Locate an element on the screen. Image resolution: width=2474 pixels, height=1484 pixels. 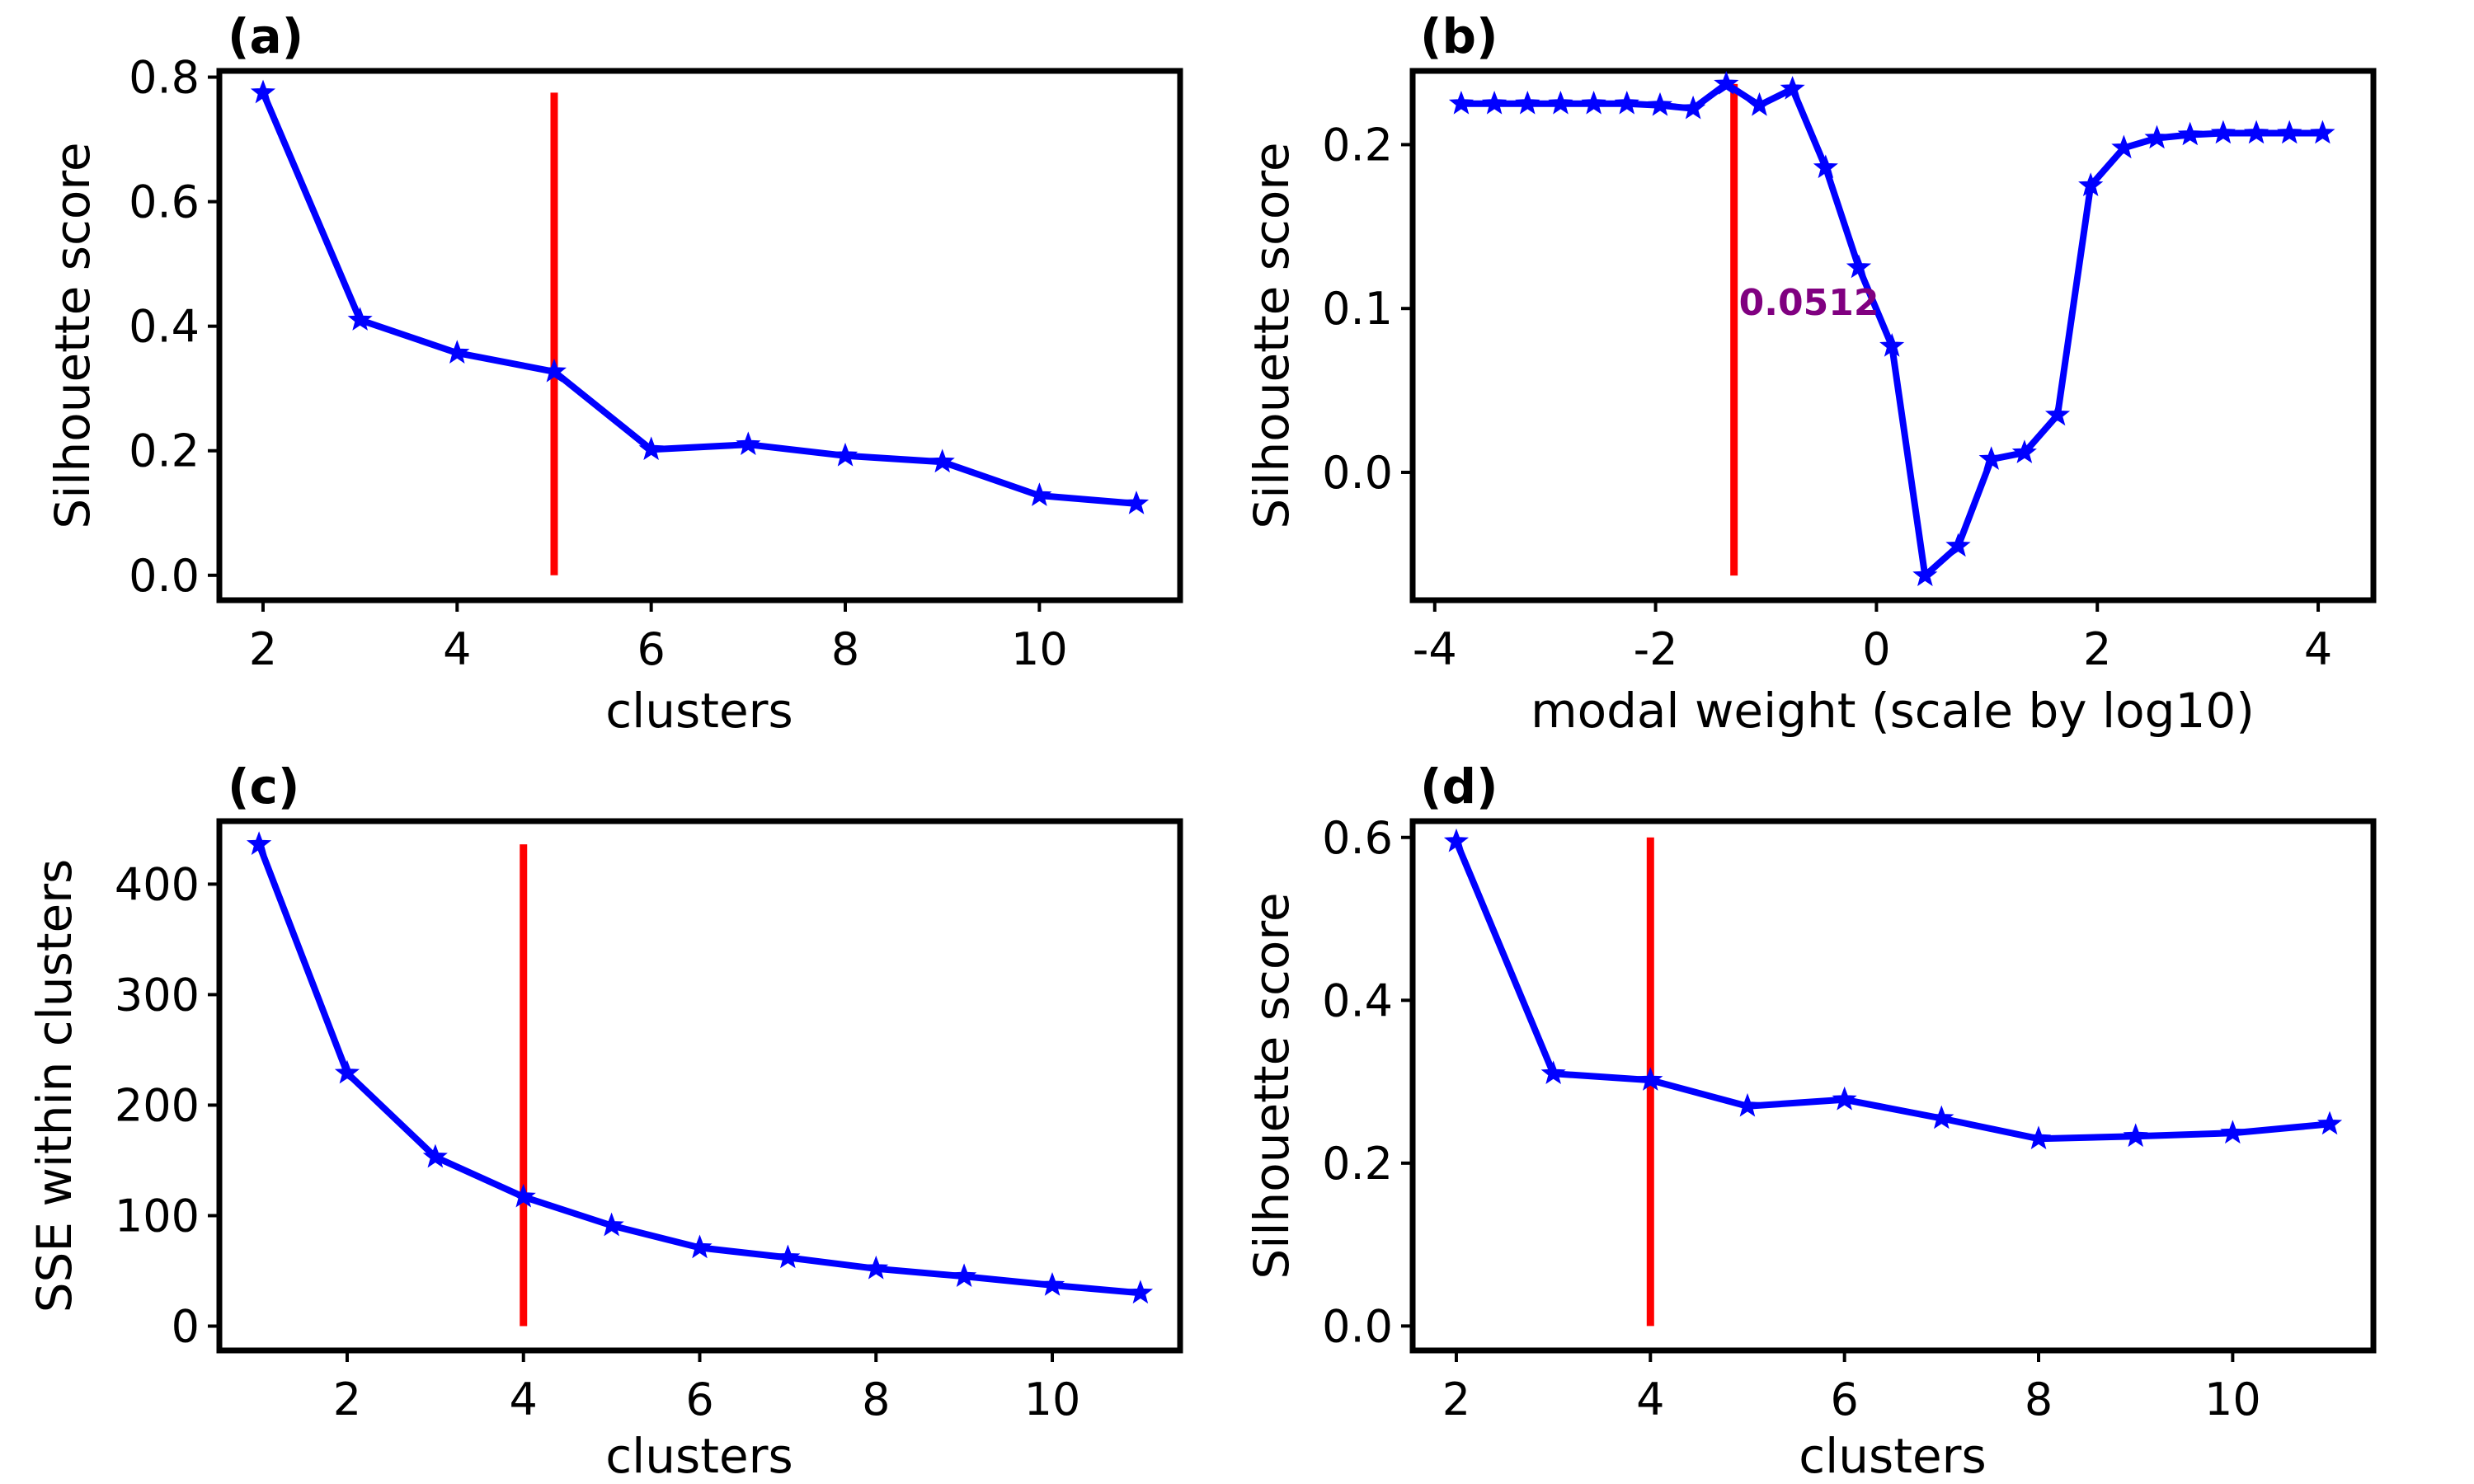
x-tick-label: 0 is located at coordinates (1876, 649).